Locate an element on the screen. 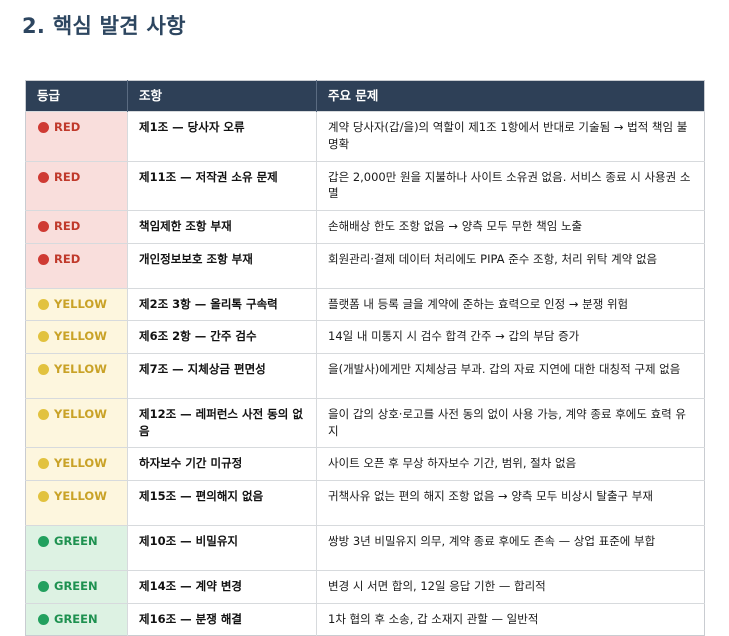  issue-cell: 회원관리·결제 데이터 처리에도 PIPA 준수 조항, 처리 위탁 계약 없음 is located at coordinates (510, 265).